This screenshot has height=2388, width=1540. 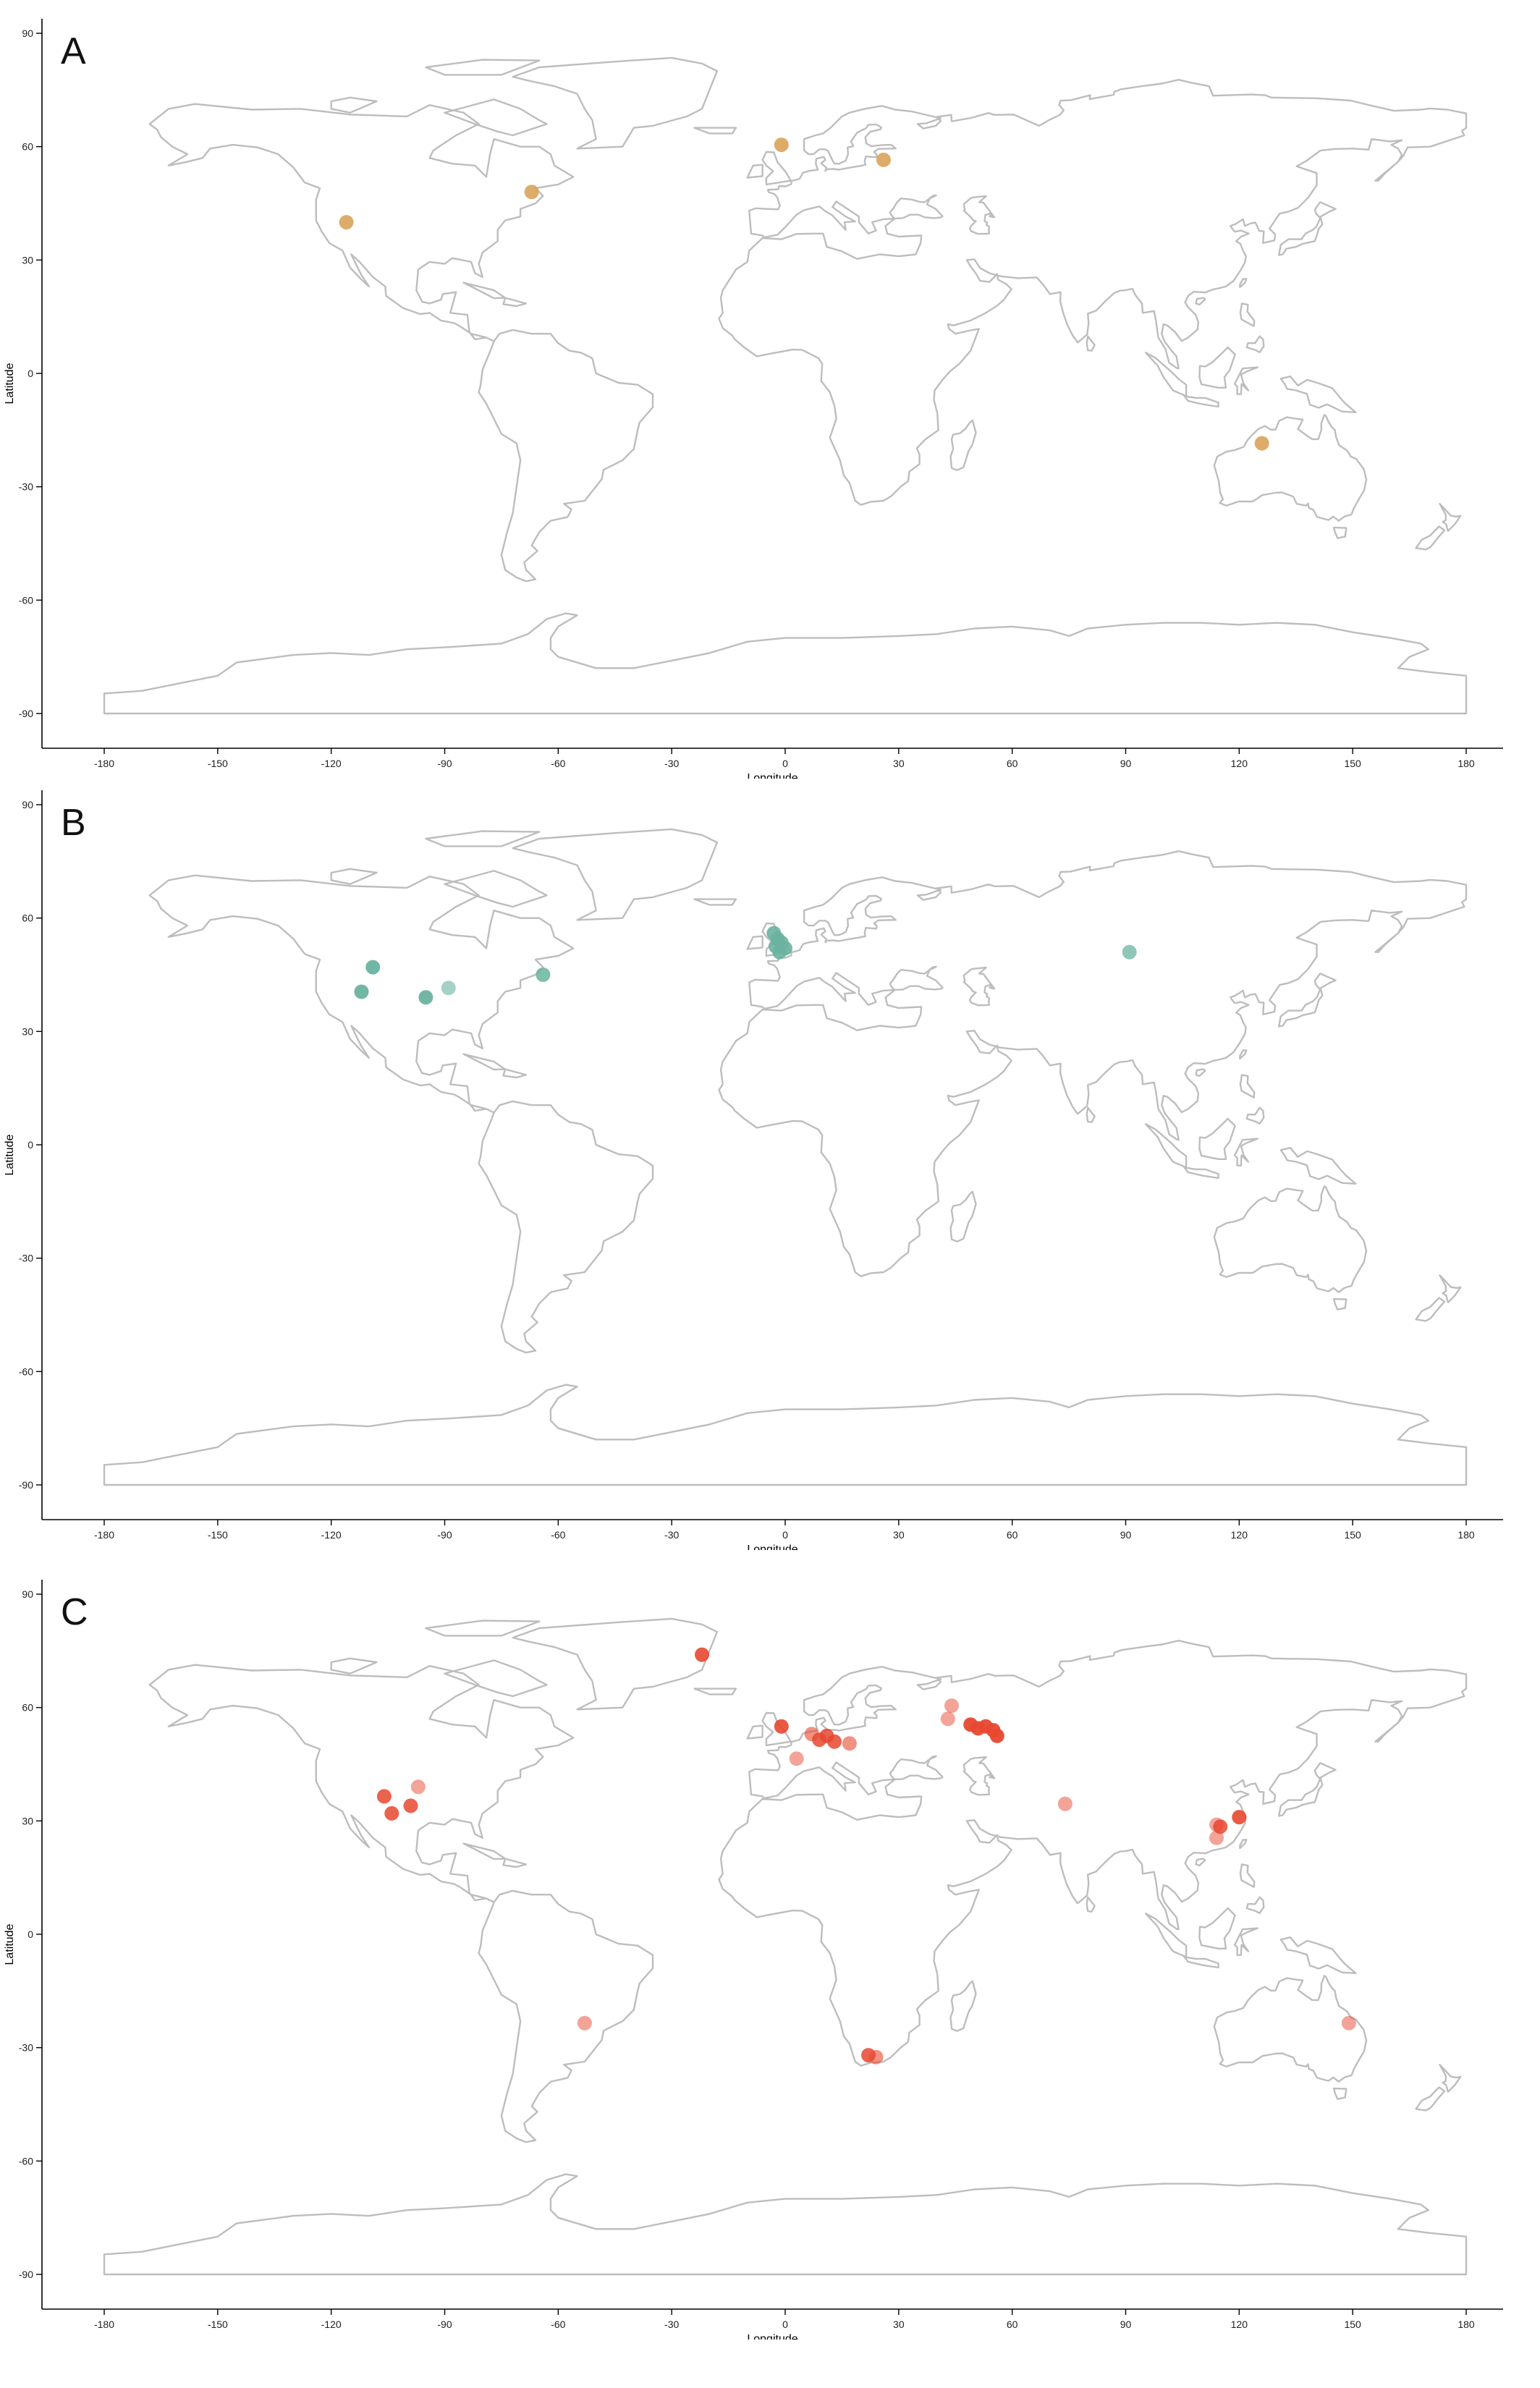 What do you see at coordinates (1466, 2324) in the screenshot?
I see `x-tick-label: 180` at bounding box center [1466, 2324].